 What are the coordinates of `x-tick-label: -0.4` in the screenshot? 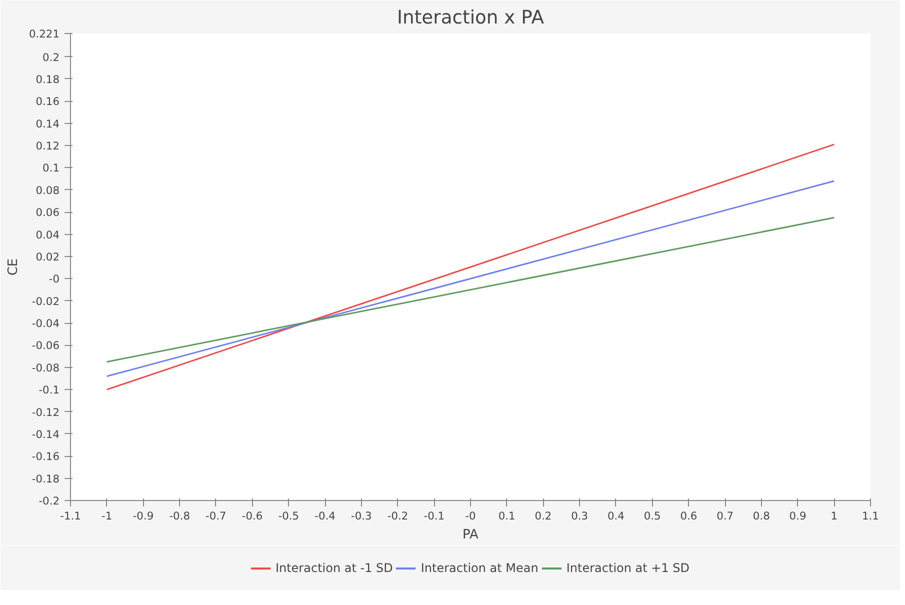 It's located at (325, 516).